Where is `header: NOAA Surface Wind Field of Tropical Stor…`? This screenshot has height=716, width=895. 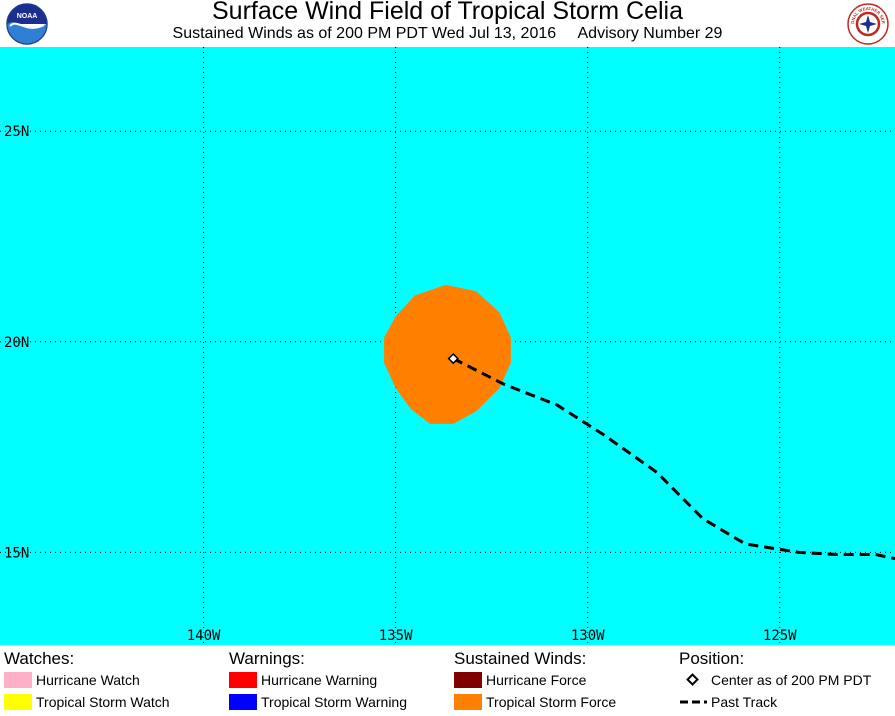
header: NOAA Surface Wind Field of Tropical Stor… is located at coordinates (447, 23).